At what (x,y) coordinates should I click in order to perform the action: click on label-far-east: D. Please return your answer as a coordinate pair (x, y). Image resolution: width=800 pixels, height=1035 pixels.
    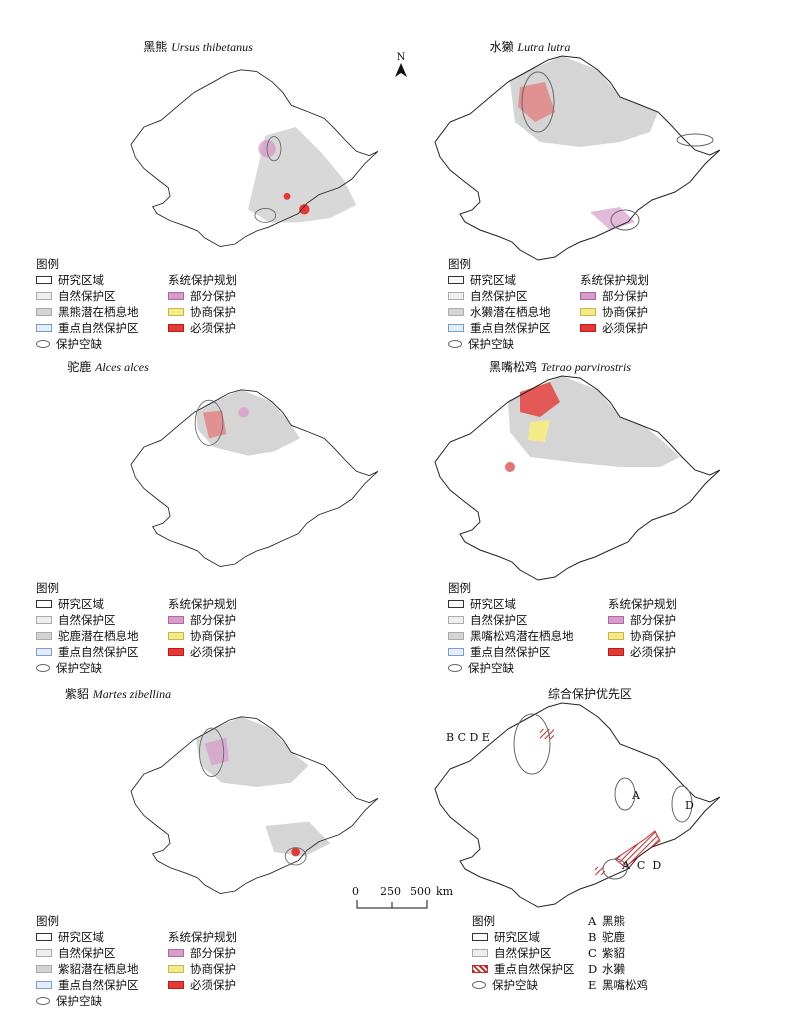
    Looking at the image, I should click on (689, 805).